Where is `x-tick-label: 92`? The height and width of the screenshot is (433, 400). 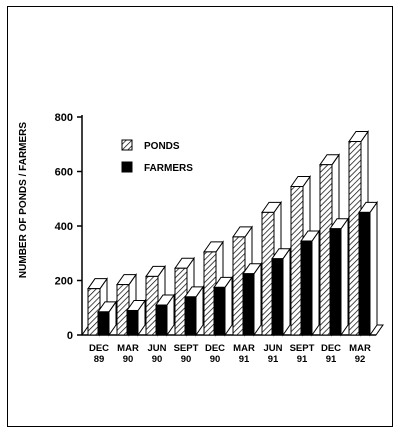
x-tick-label: 92 is located at coordinates (360, 359).